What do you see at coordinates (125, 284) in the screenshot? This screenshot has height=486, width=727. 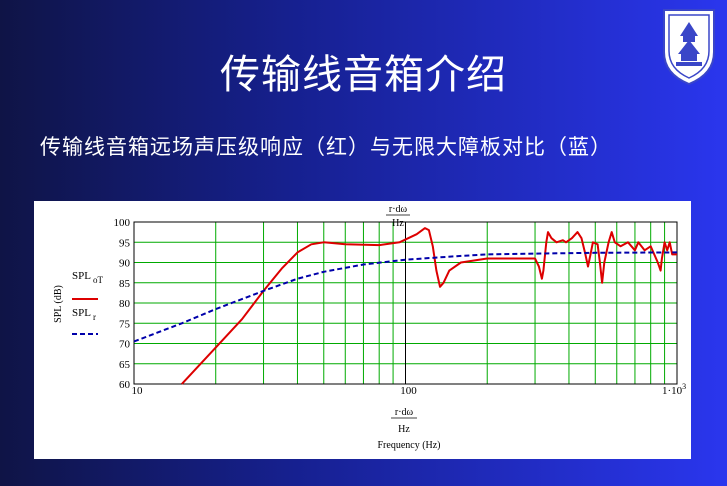 I see `y-tick-label: 85` at bounding box center [125, 284].